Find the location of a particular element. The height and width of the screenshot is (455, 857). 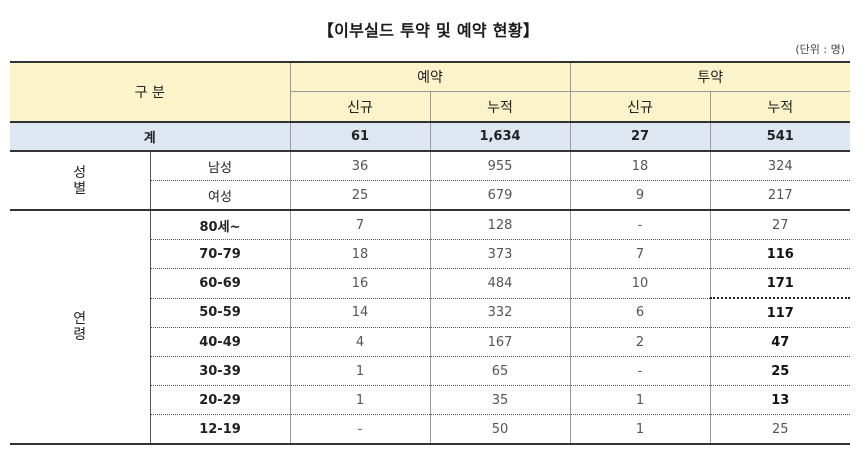

header-res-cum: 누적 is located at coordinates (500, 107).